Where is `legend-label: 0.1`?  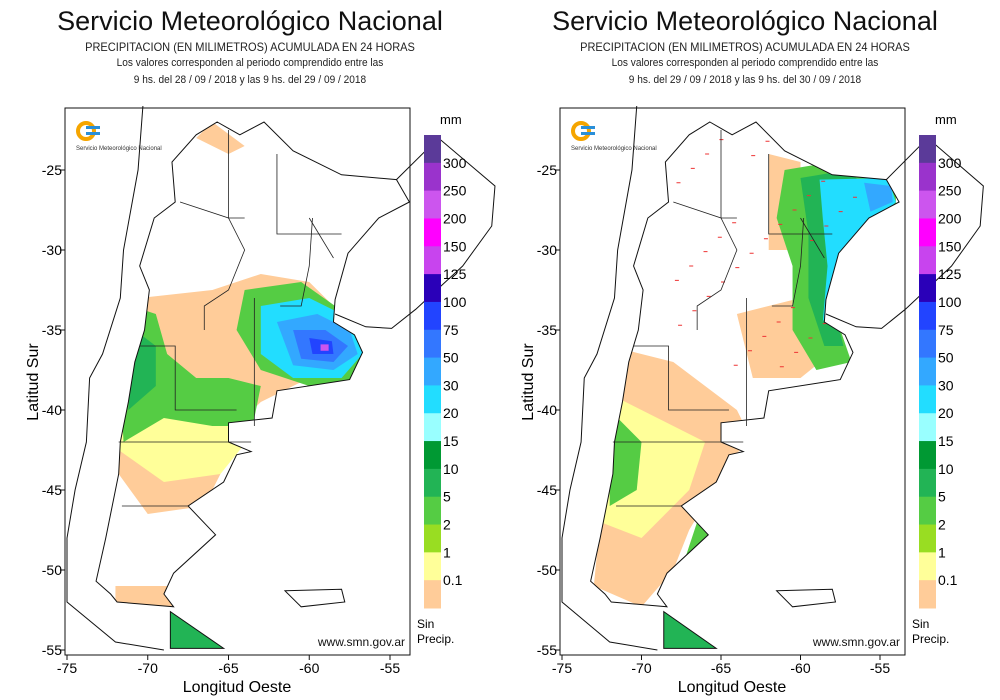
legend-label: 0.1 is located at coordinates (453, 580).